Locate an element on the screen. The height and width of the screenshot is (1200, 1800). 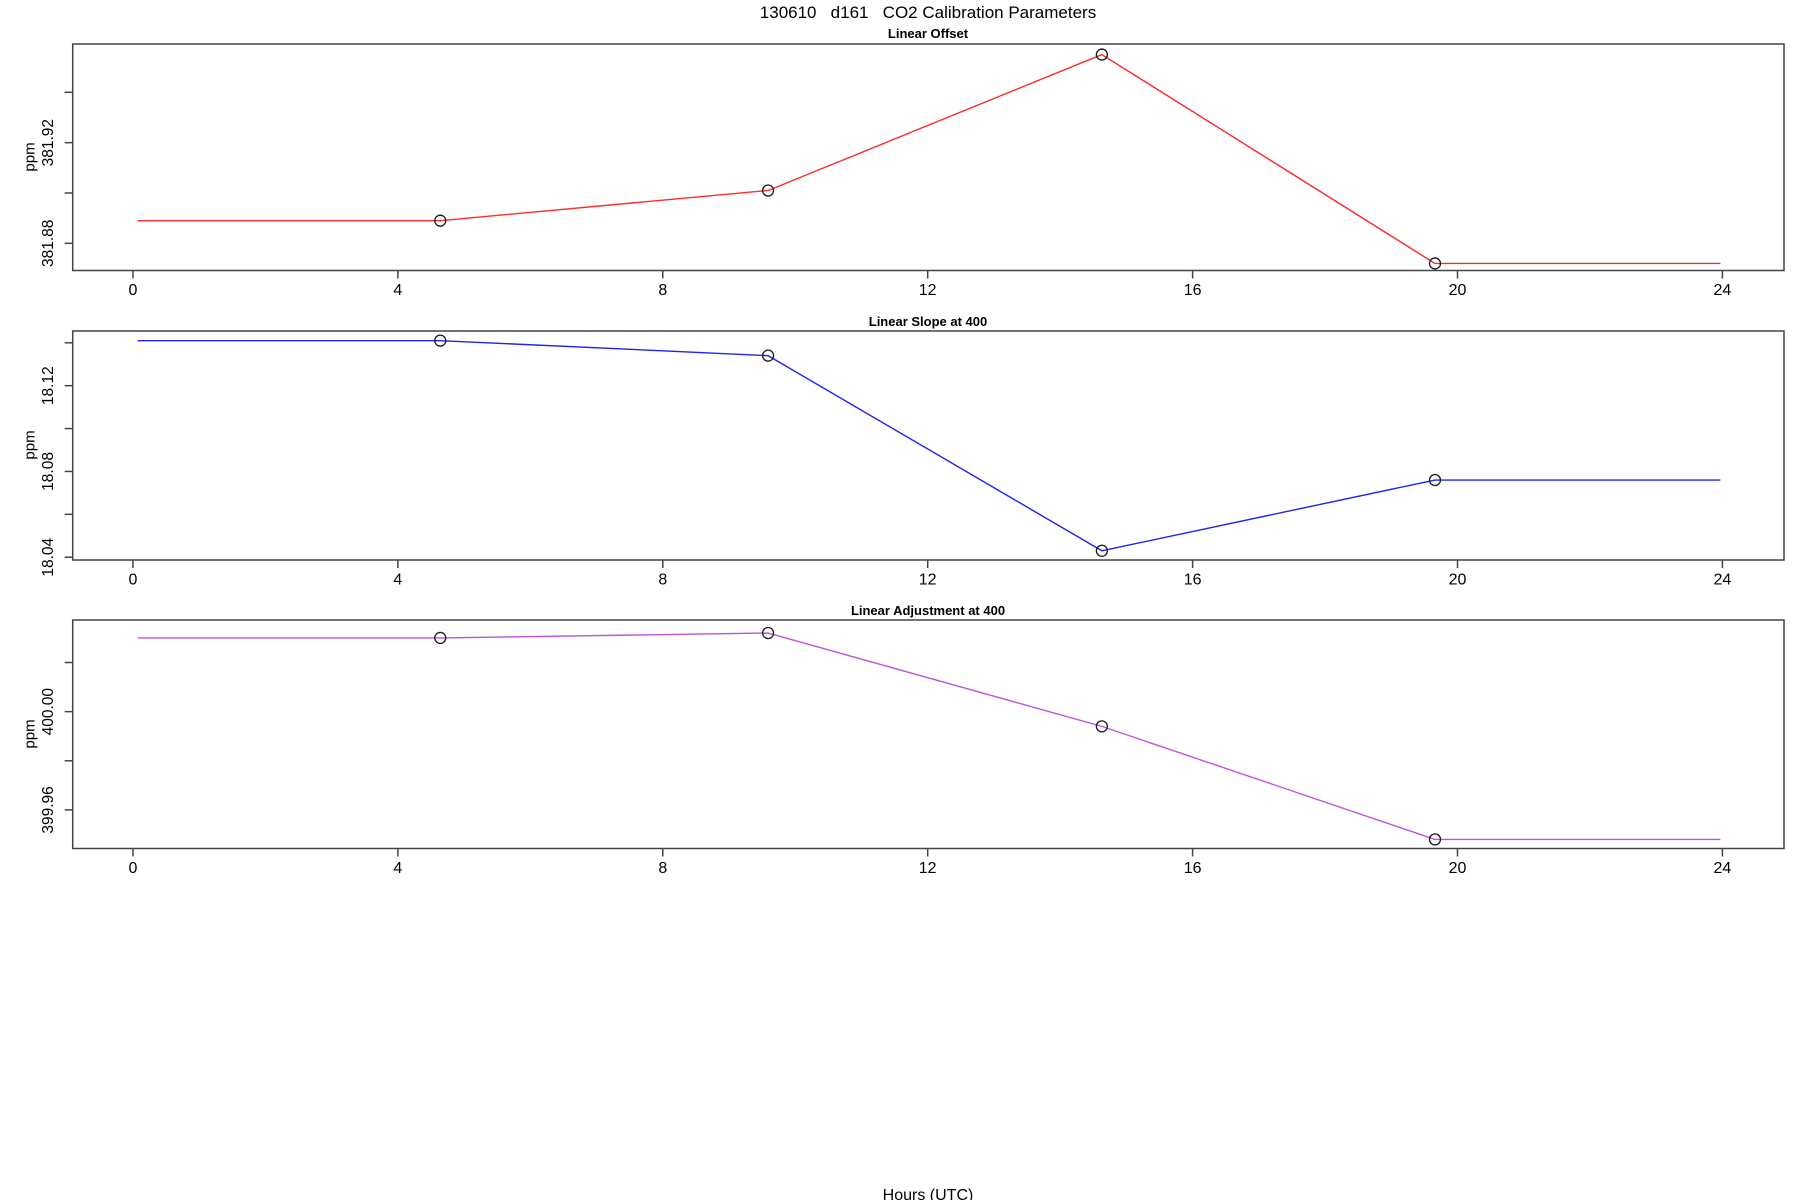
subplot-title-linear-offset: Linear Offset is located at coordinates (928, 33).